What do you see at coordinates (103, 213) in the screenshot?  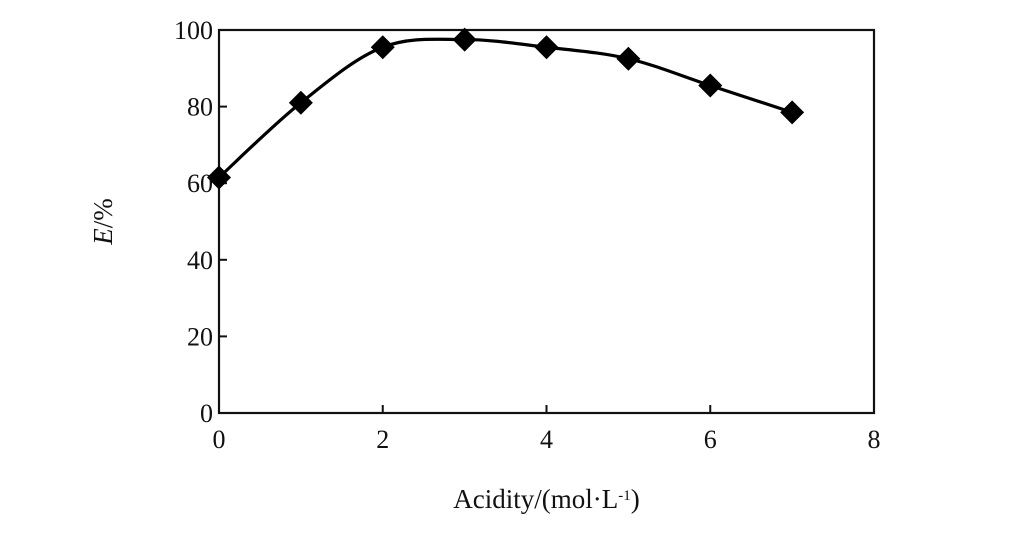 I see `y-axis-title-unit: /%` at bounding box center [103, 213].